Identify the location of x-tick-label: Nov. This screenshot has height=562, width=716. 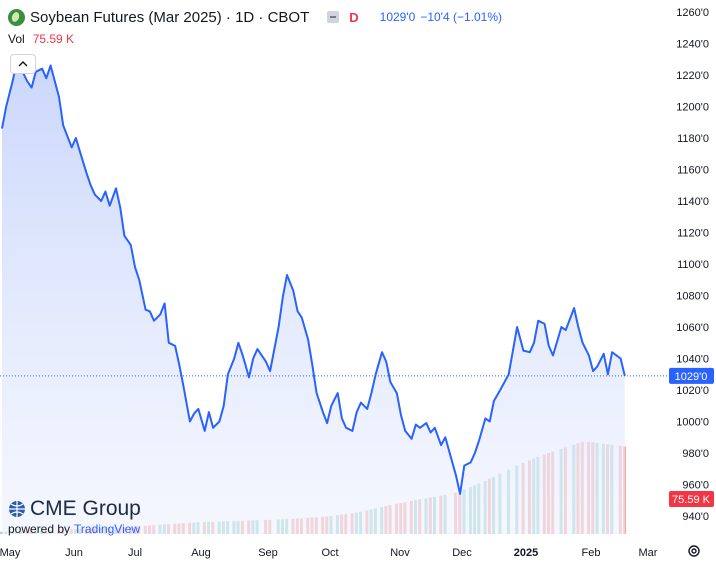
(400, 553).